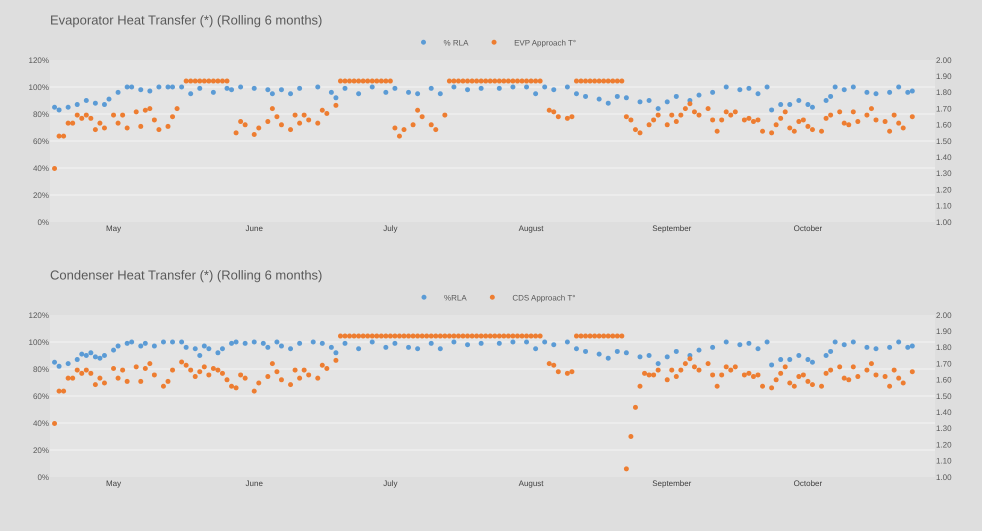  I want to click on chart-title: Condenser Heat Transfer (*) (Rolling 6 months), so click(186, 275).